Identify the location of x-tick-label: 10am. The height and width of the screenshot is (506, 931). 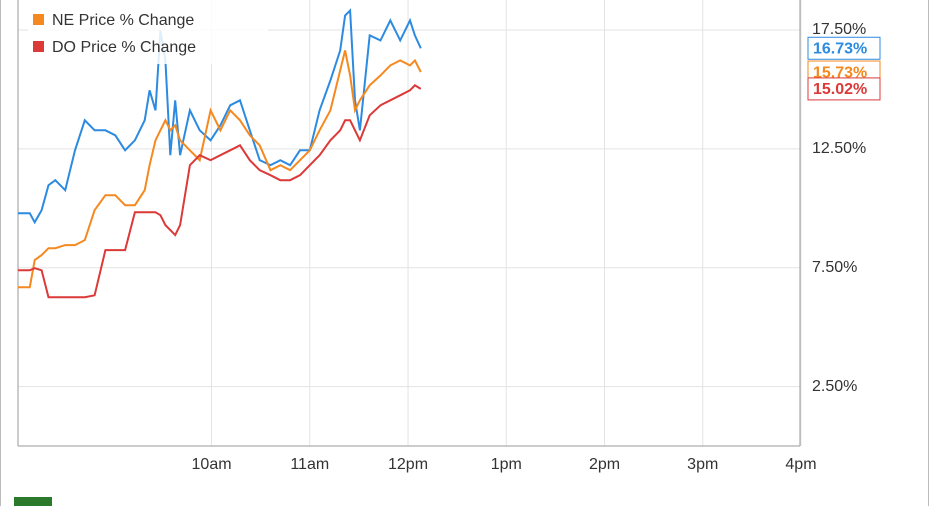
(212, 464).